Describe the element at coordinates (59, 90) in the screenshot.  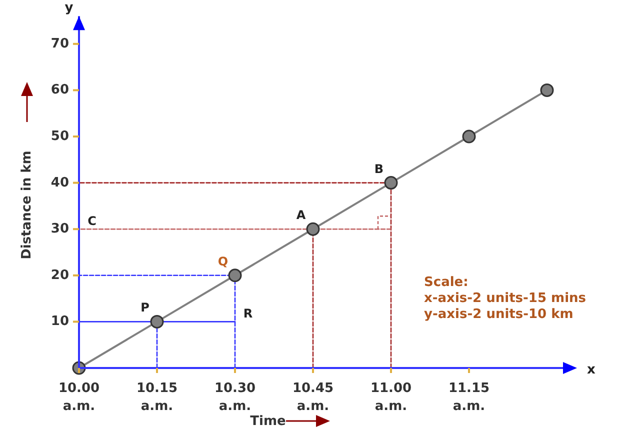
I see `y-tick-label: 60` at that location.